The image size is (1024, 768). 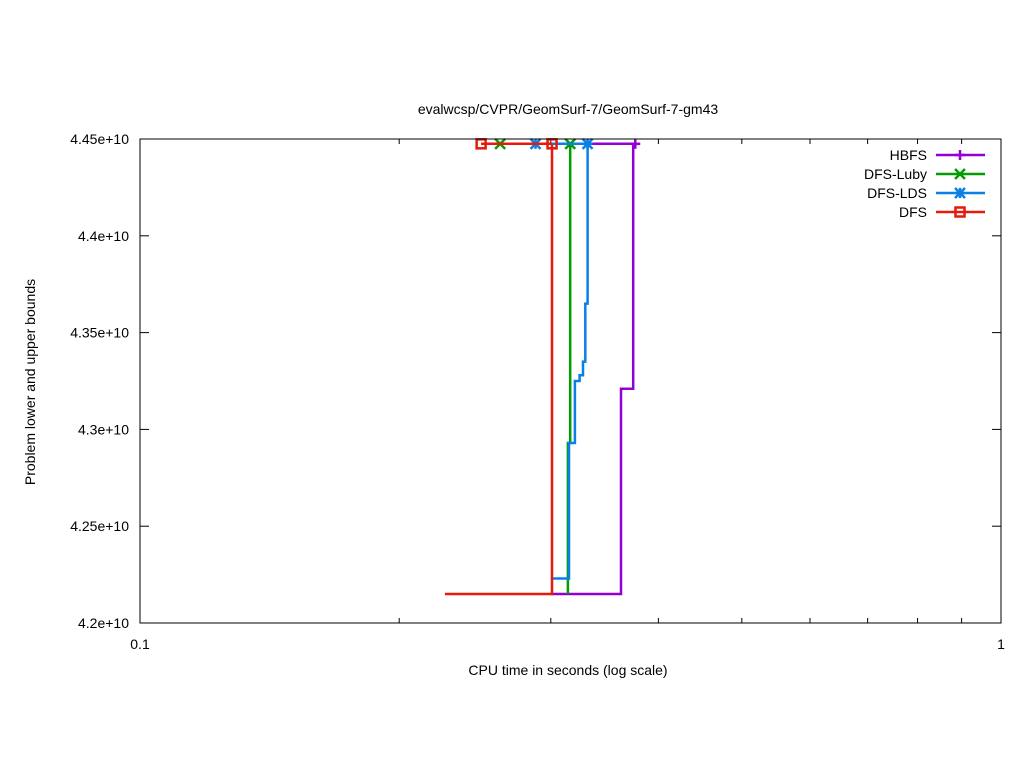 I want to click on legend-label-1: DFS-Luby, so click(x=895, y=174).